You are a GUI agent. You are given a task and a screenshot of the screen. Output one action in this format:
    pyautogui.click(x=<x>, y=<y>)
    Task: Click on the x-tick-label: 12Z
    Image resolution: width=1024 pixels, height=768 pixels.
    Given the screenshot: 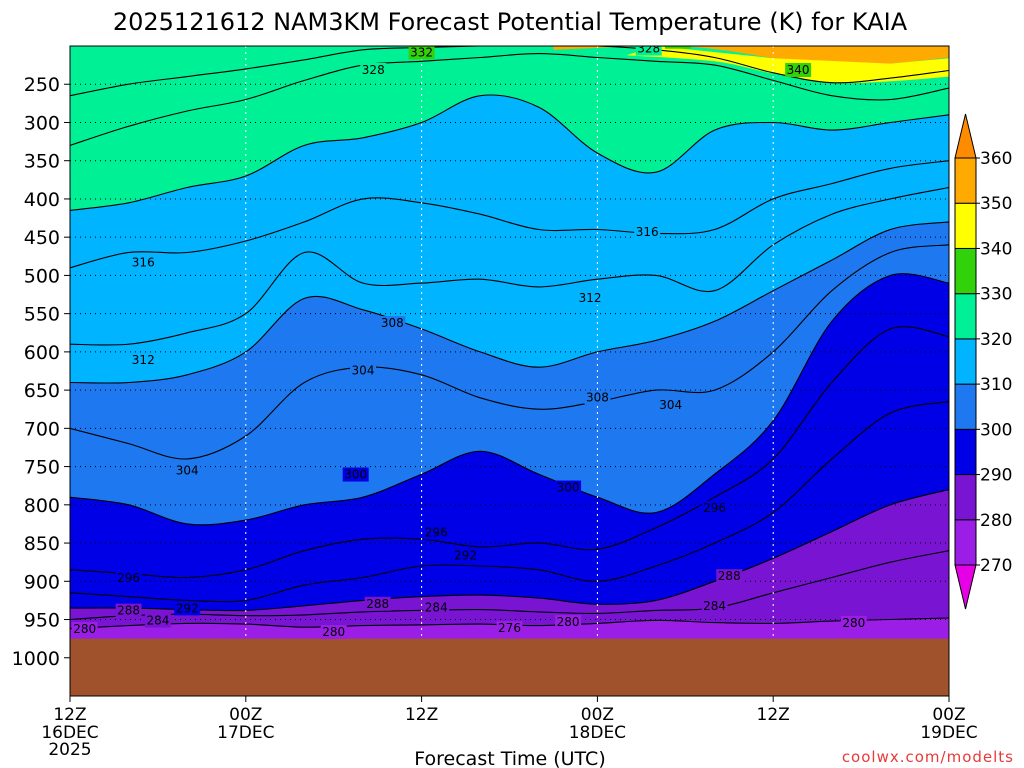 What is the action you would take?
    pyautogui.click(x=773, y=715)
    